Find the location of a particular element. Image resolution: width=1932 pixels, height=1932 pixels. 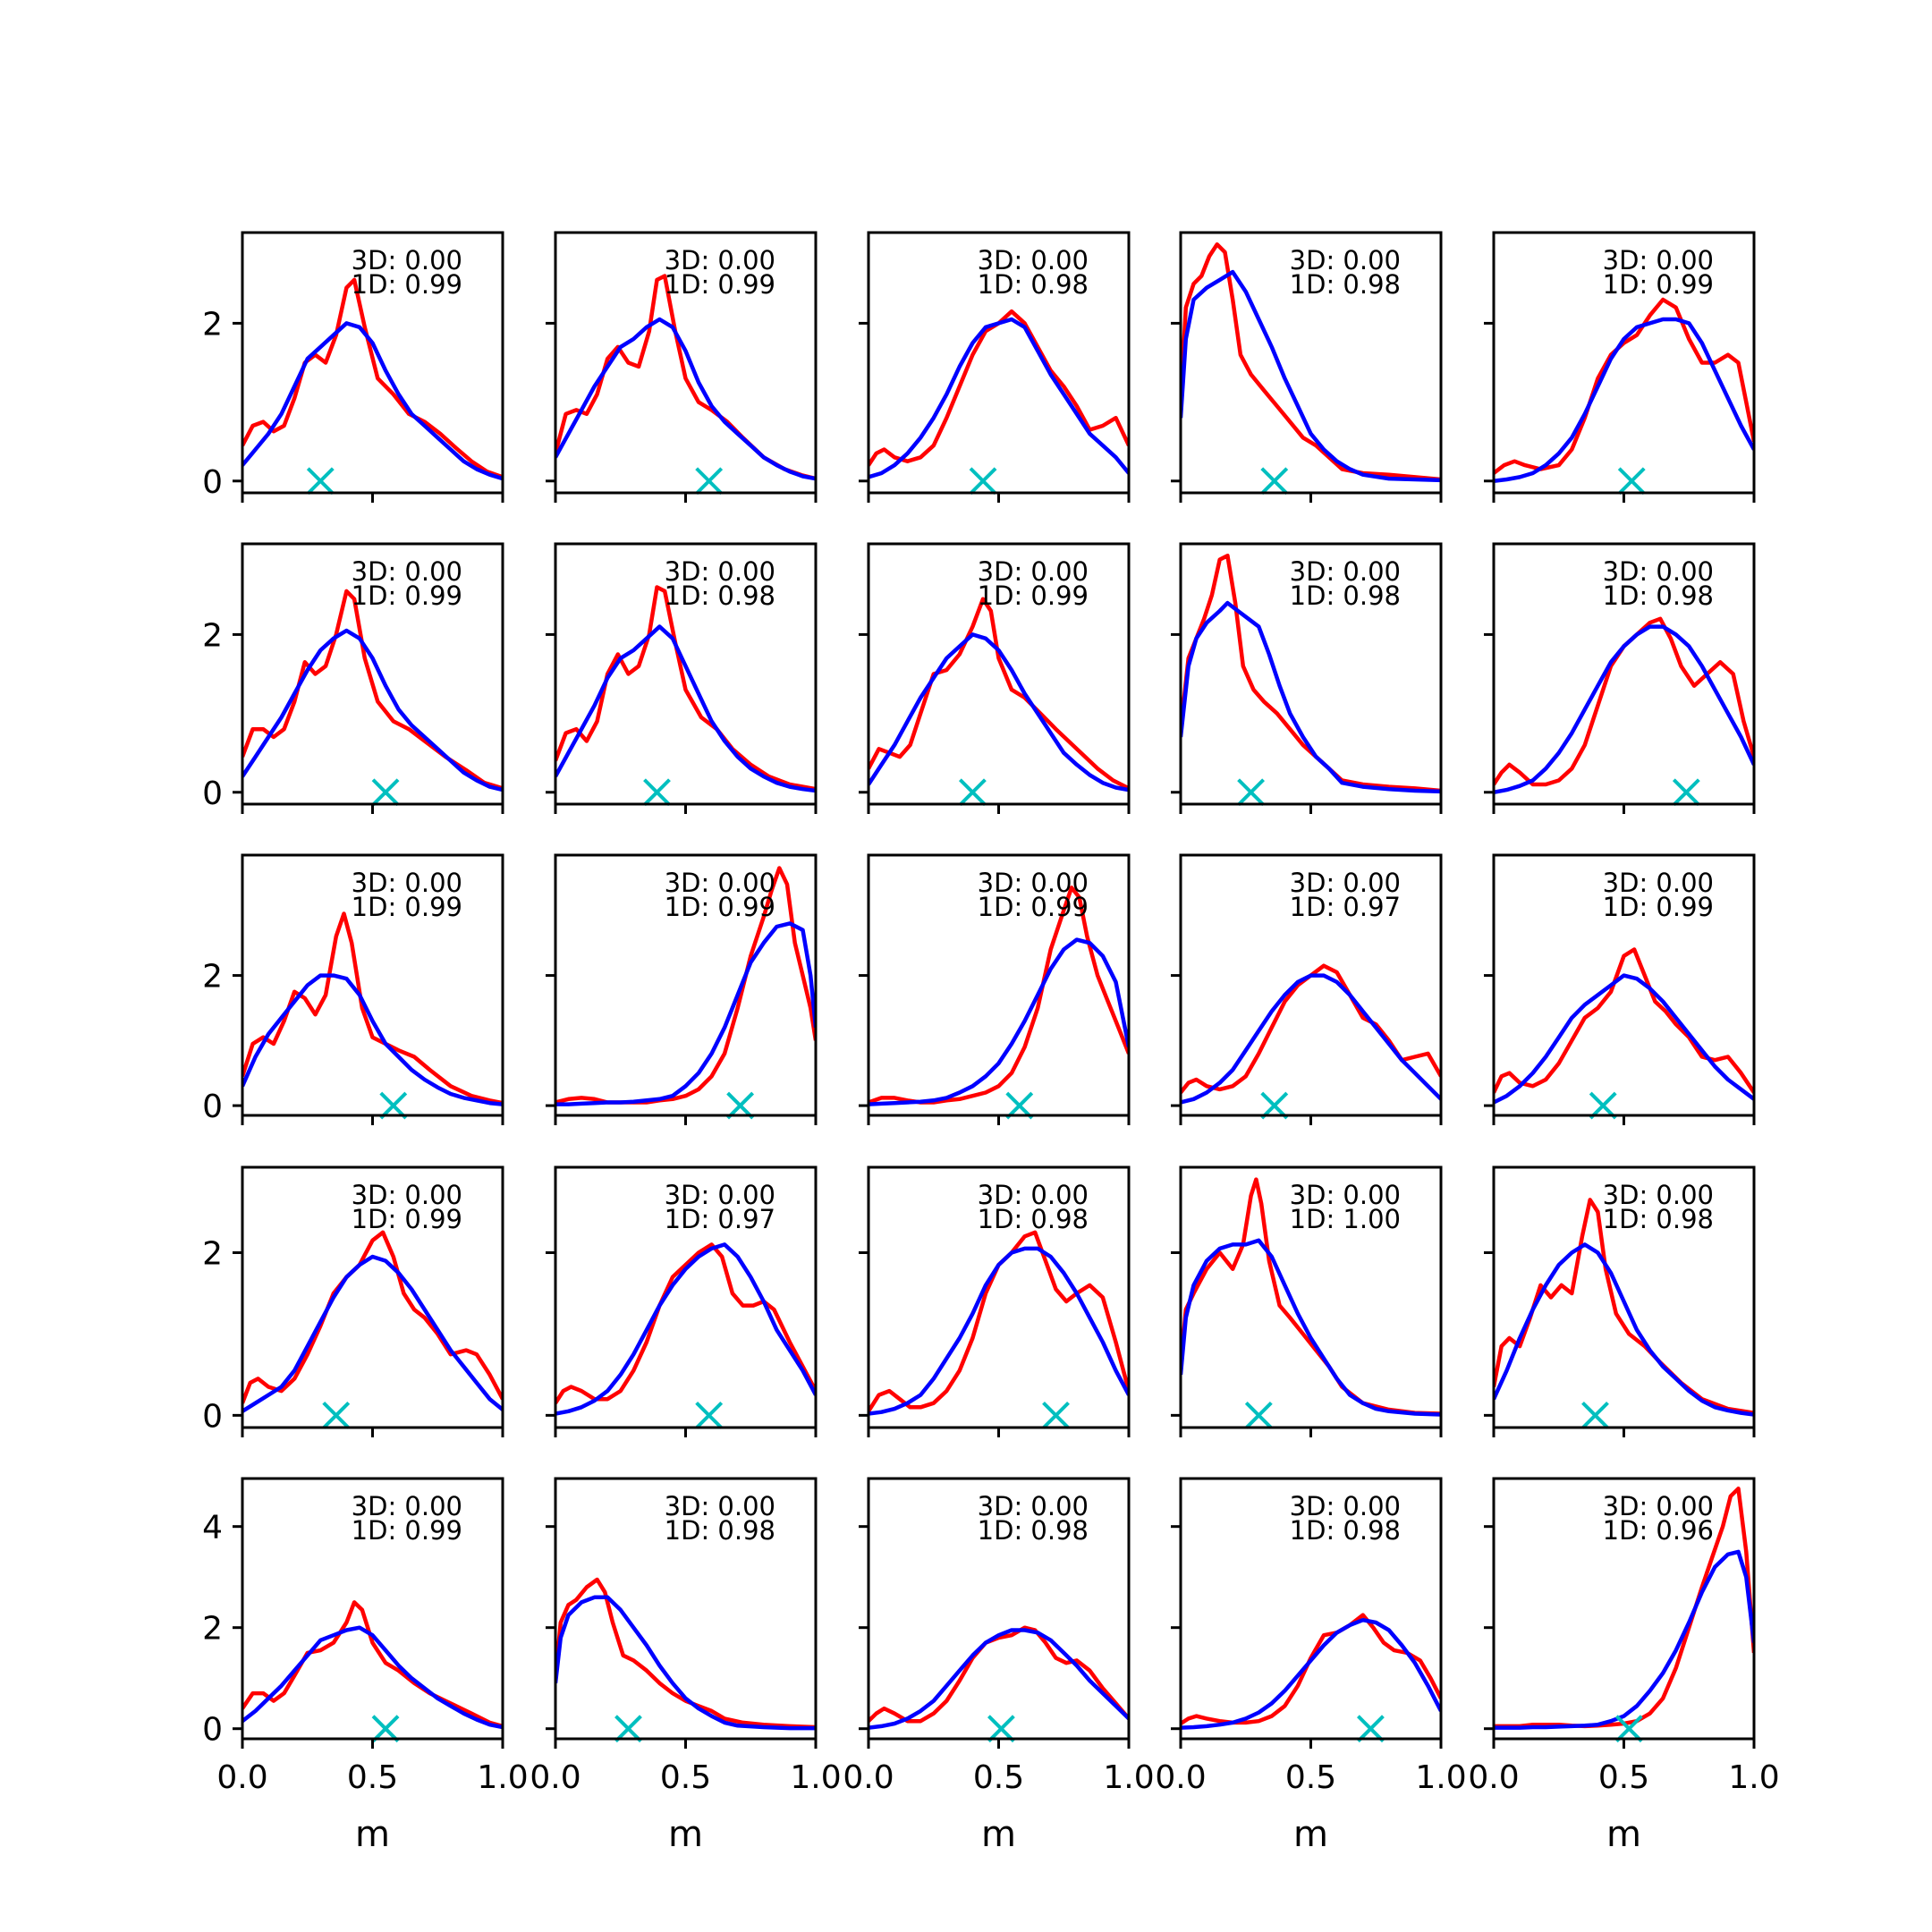

y-tick-label: 4 is located at coordinates (212, 1528).